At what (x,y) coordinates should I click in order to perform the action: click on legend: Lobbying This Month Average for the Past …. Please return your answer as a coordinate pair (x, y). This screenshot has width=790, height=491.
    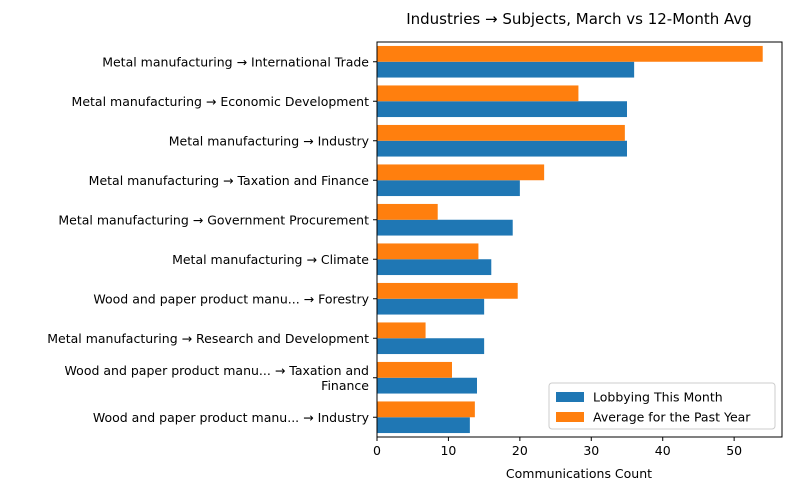
    Looking at the image, I should click on (662, 406).